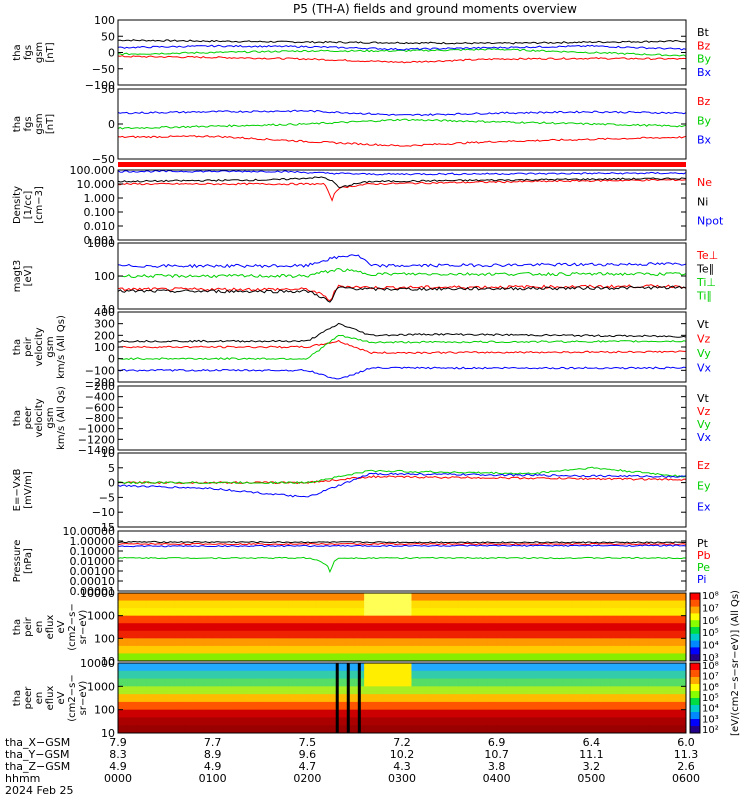 The width and height of the screenshot is (750, 800). Describe the element at coordinates (28, 561) in the screenshot. I see `y-axis-label: [nPa]` at that location.